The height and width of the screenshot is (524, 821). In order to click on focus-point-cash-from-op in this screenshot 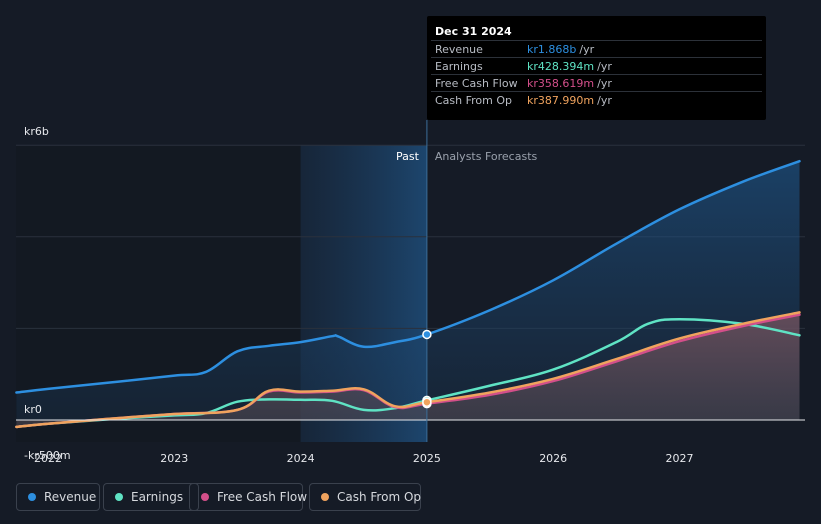, I will do `click(427, 402)`.